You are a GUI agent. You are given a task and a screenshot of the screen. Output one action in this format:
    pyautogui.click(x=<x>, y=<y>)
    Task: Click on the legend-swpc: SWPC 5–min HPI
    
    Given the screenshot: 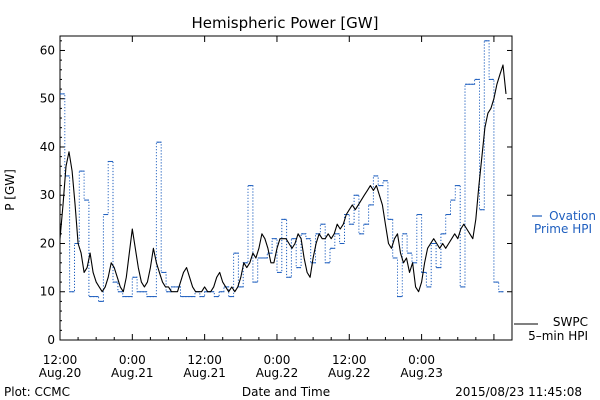 What is the action you would take?
    pyautogui.click(x=551, y=329)
    